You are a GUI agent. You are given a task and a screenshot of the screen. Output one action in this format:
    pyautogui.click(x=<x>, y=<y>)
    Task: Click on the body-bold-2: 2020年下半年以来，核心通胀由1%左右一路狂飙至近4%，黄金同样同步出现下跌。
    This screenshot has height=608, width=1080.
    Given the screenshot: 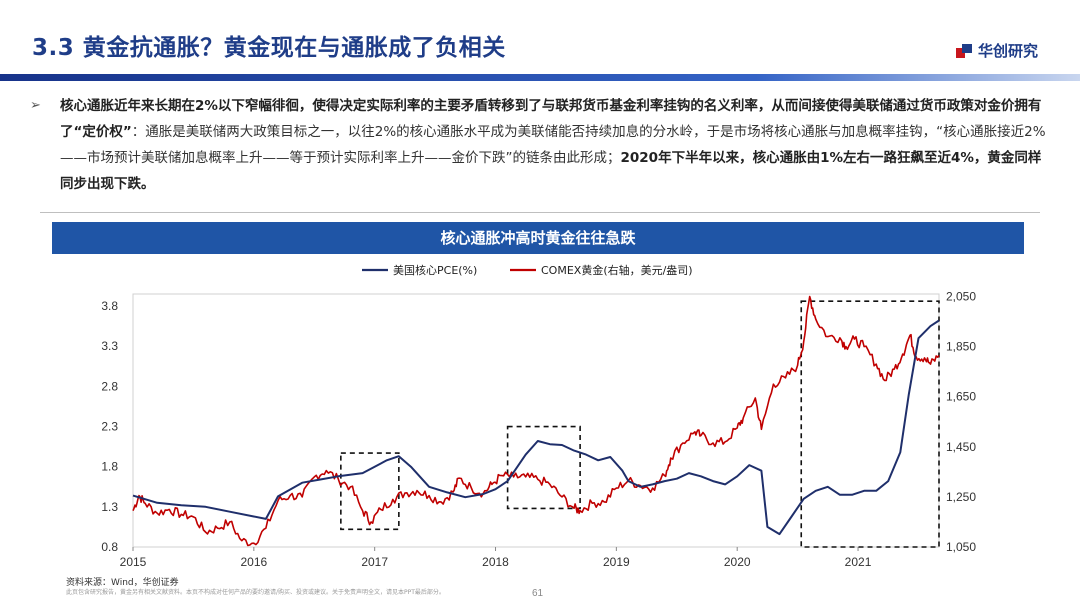 What is the action you would take?
    pyautogui.click(x=551, y=171)
    